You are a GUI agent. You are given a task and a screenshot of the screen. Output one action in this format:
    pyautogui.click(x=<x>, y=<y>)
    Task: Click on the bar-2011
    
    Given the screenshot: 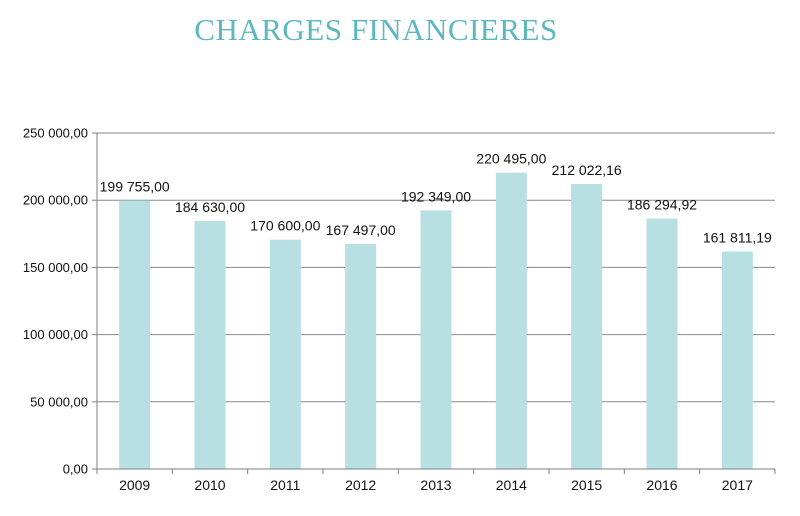 What is the action you would take?
    pyautogui.click(x=285, y=354)
    